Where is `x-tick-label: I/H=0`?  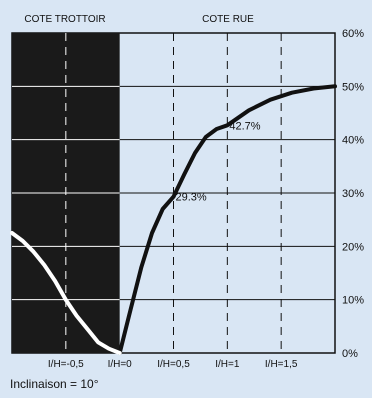
x-tick-label: I/H=0 is located at coordinates (120, 364).